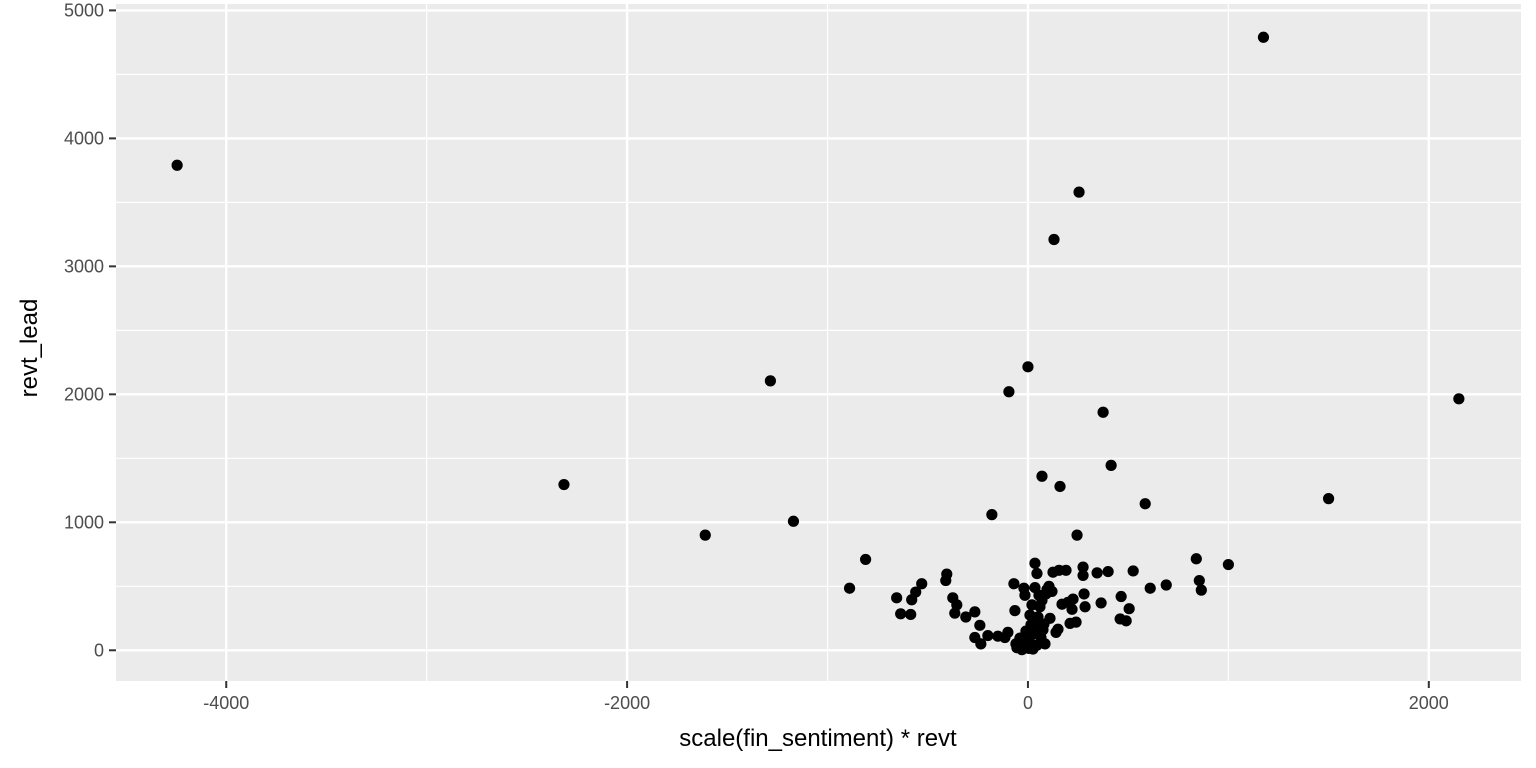 Image resolution: width=1536 pixels, height=768 pixels. I want to click on y-tick-labels: 0 1000 2000 3000 4000 5000, so click(84, 330).